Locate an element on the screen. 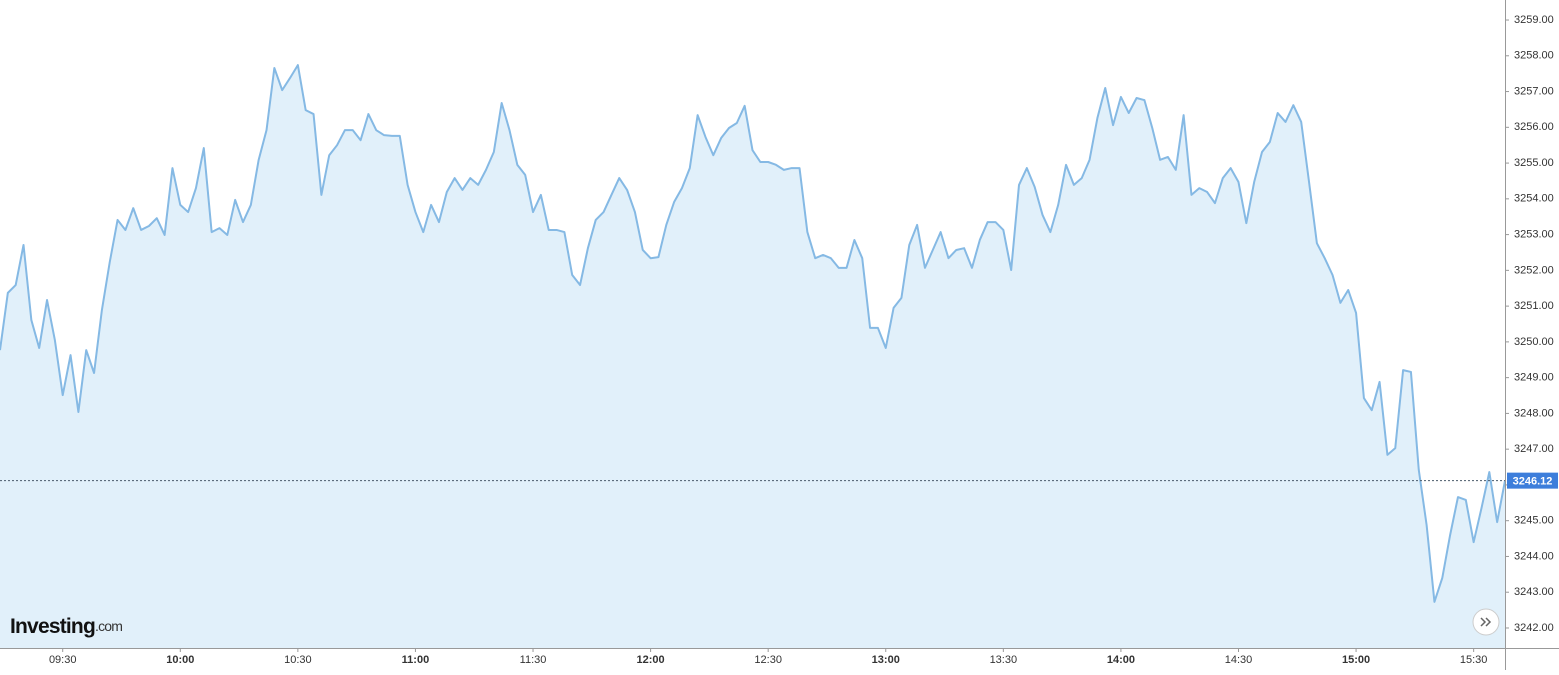  x-tick-label: 09:30 is located at coordinates (63, 660).